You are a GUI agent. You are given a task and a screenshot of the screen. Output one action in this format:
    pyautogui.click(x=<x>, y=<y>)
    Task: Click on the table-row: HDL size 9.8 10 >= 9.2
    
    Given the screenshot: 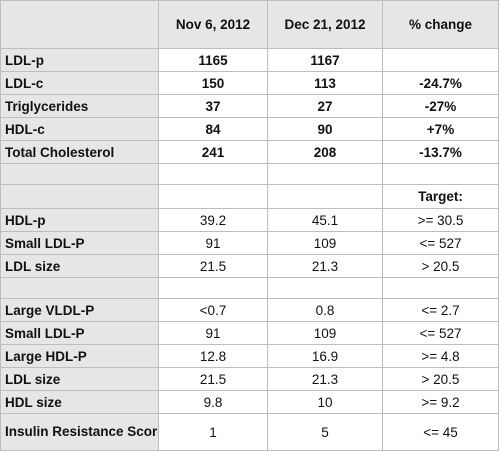 What is the action you would take?
    pyautogui.click(x=249, y=402)
    